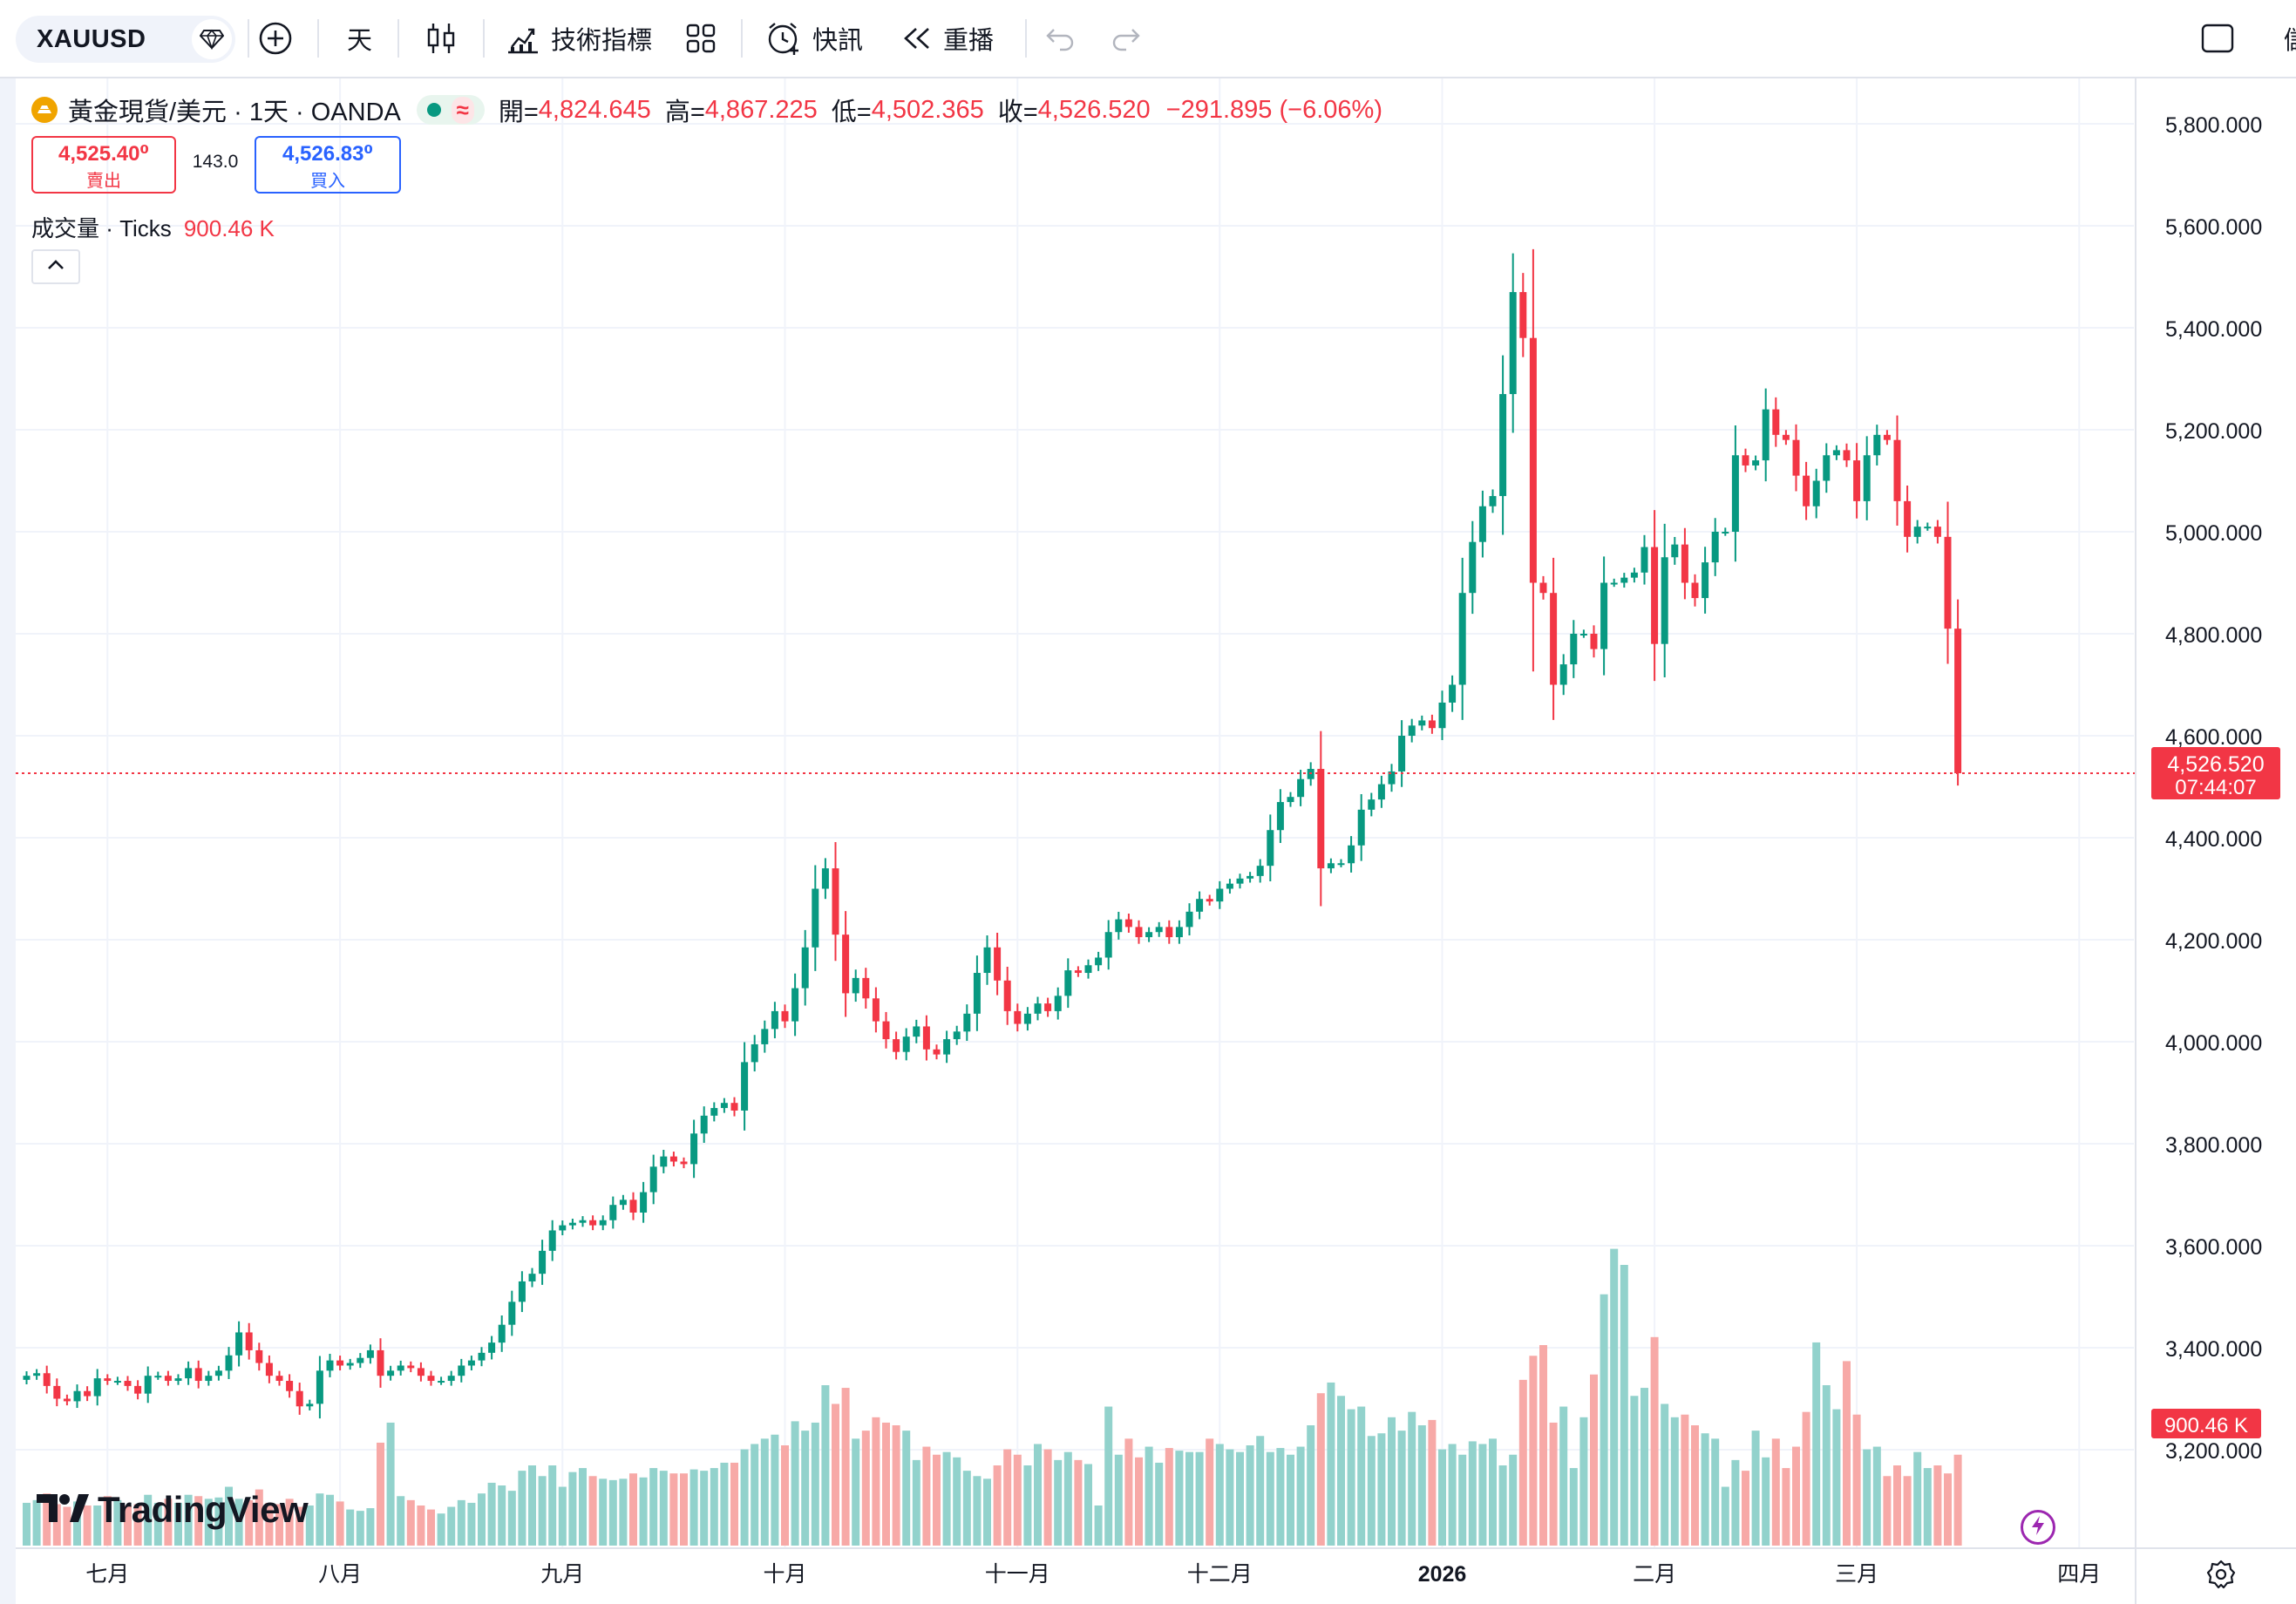 Image resolution: width=2296 pixels, height=1604 pixels. I want to click on buy-button: 4,526.83⁰ 買入, so click(328, 165).